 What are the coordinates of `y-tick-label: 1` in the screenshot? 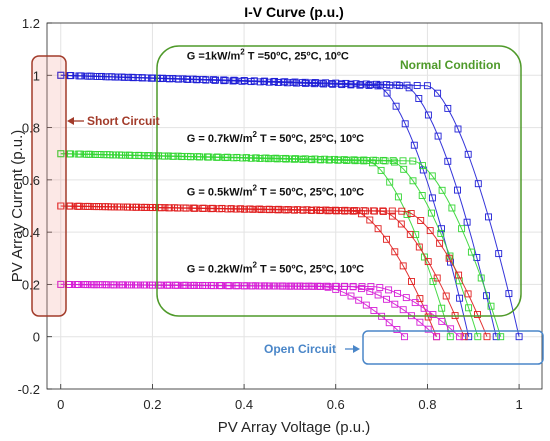 It's located at (36, 75).